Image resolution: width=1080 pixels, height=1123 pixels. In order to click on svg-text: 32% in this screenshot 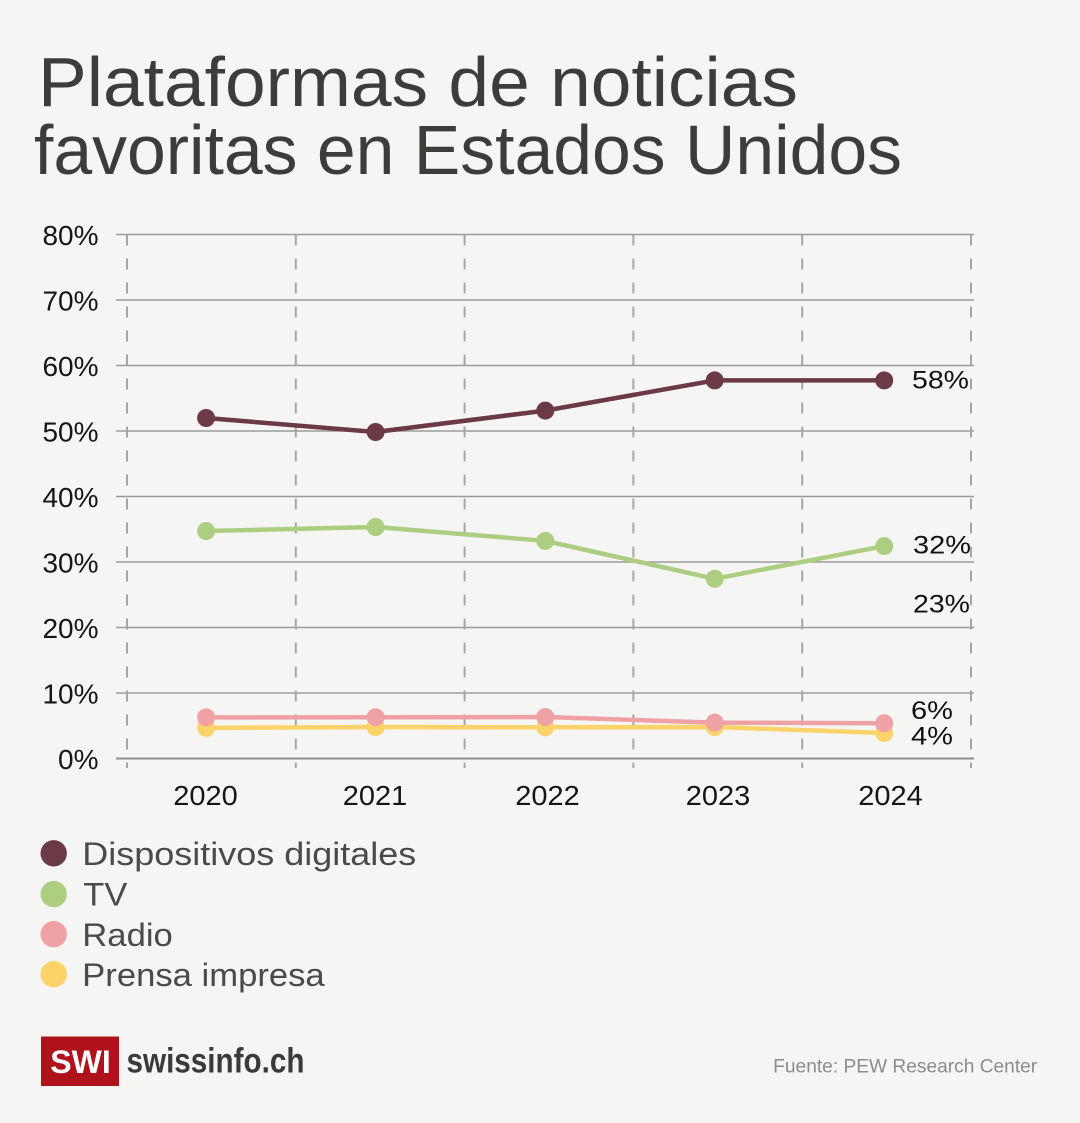, I will do `click(942, 546)`.